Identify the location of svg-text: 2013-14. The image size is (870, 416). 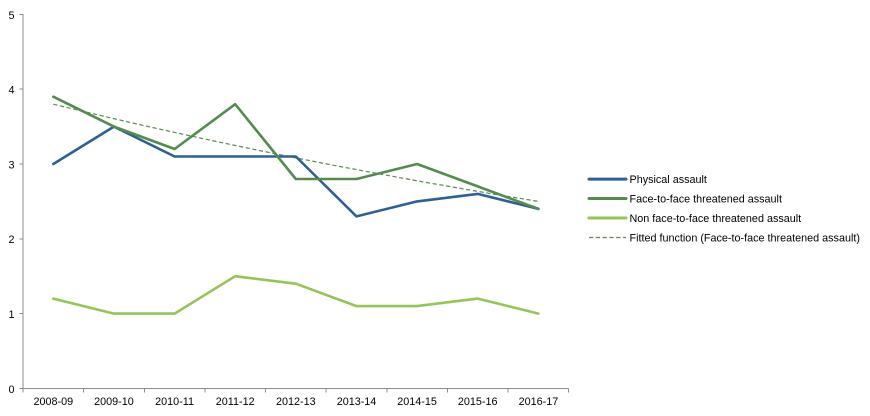
(357, 402).